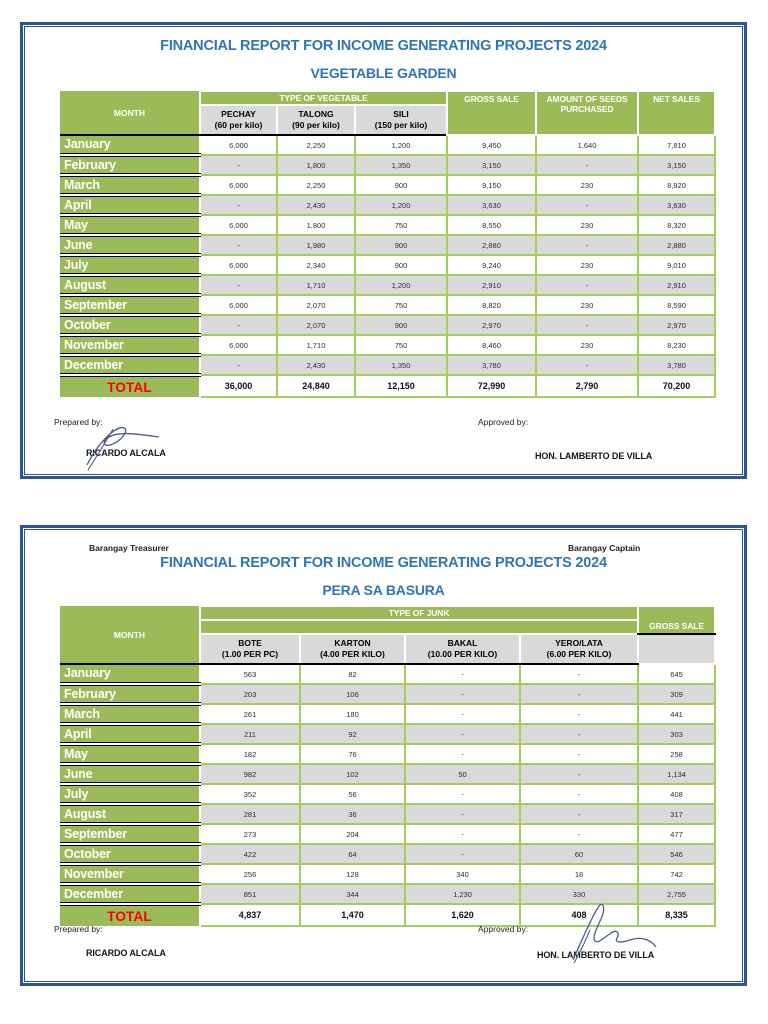 The height and width of the screenshot is (1024, 768). I want to click on bote-header: BOTE (1.00 PER PC), so click(250, 649).